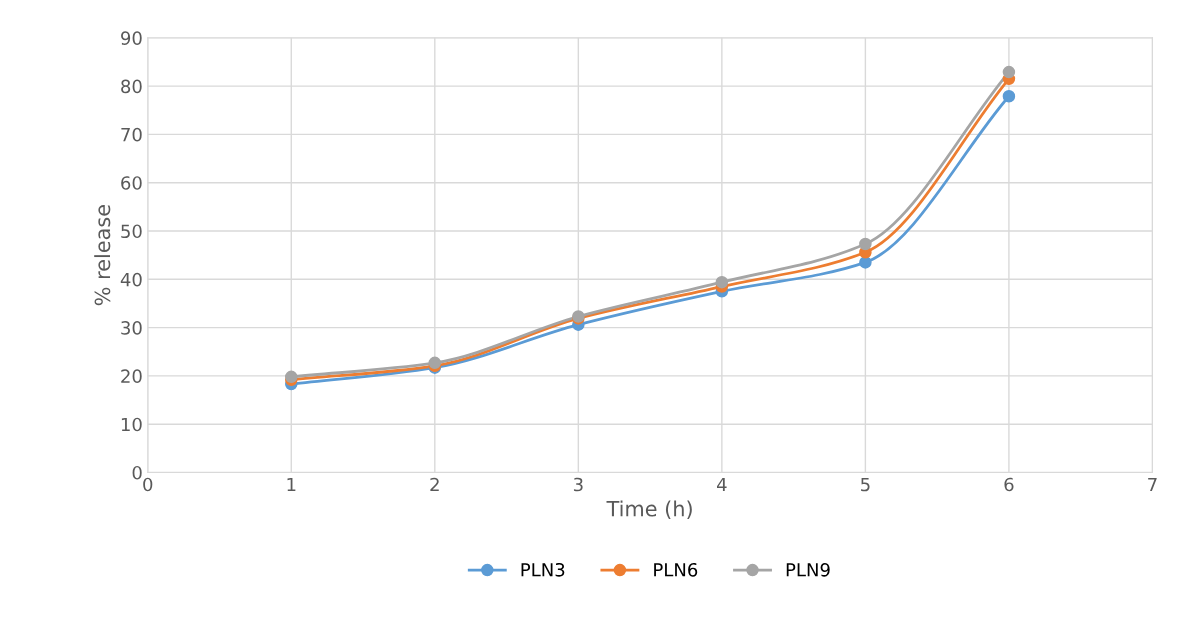 This screenshot has height=630, width=1182. I want to click on legend-label: PLN3, so click(543, 569).